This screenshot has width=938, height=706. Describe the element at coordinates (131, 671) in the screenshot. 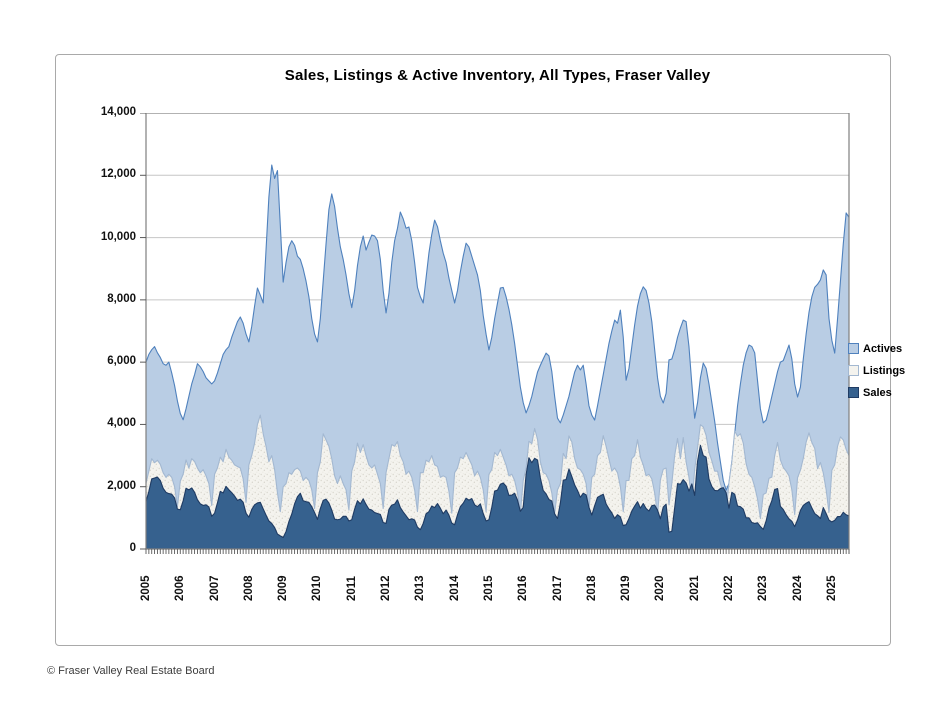

I see `copyright-text: © Fraser Valley Real Estate Board` at that location.